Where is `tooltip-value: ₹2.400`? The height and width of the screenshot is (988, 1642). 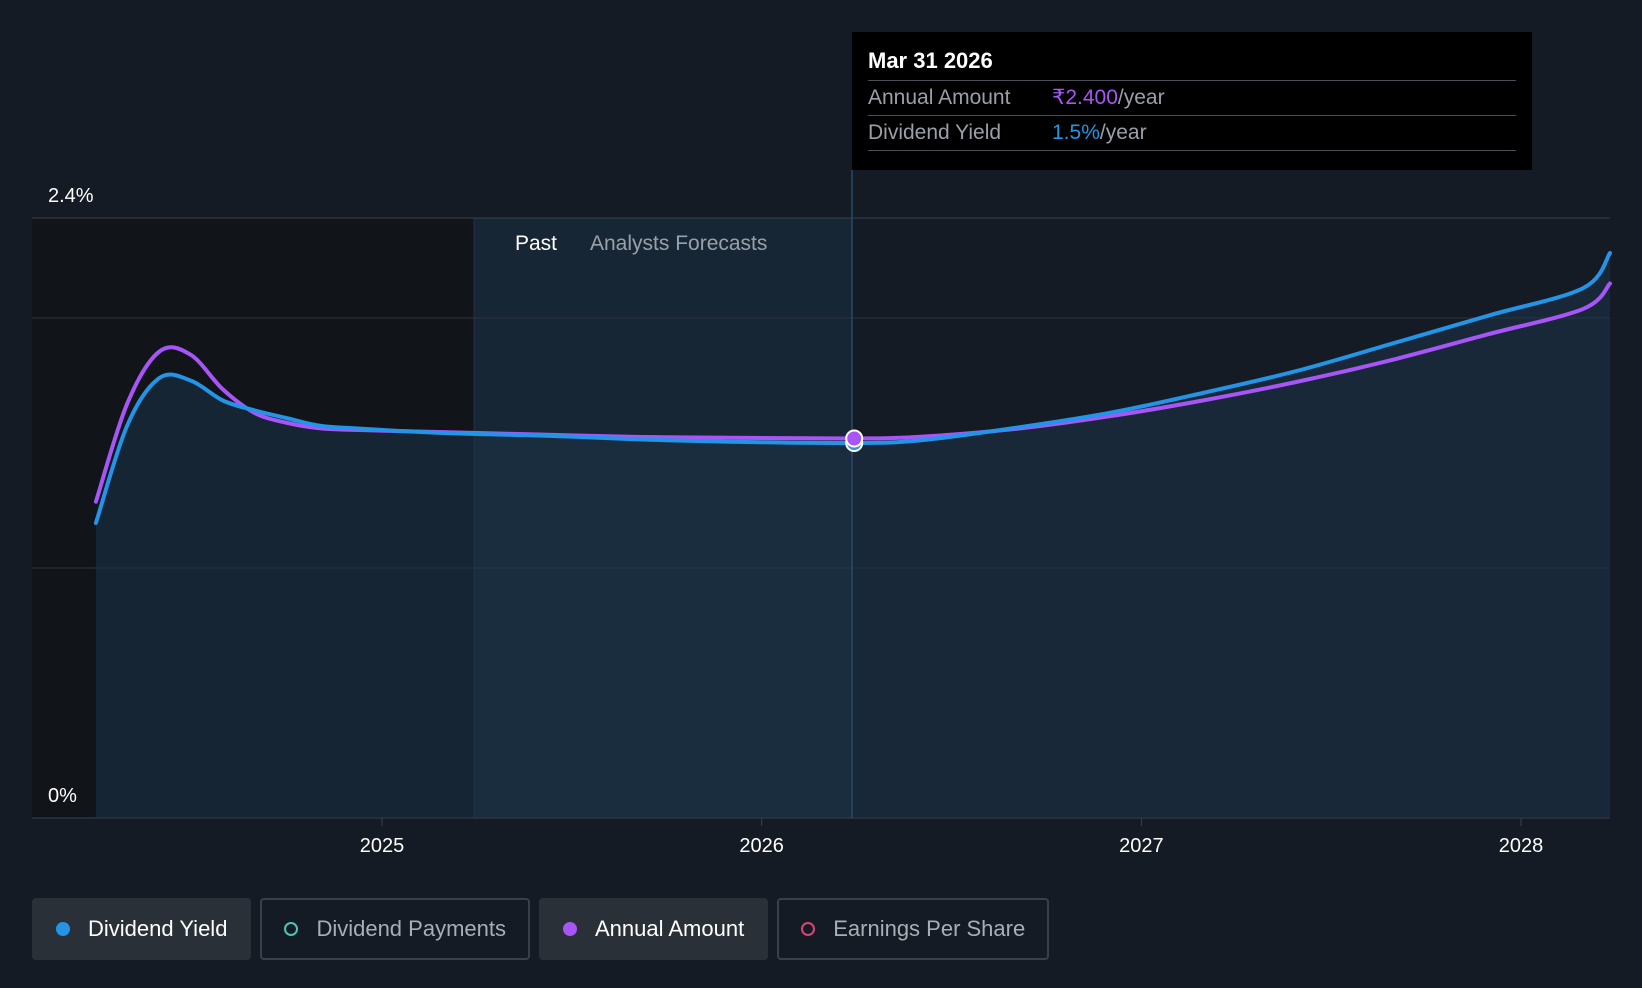 tooltip-value: ₹2.400 is located at coordinates (1085, 97).